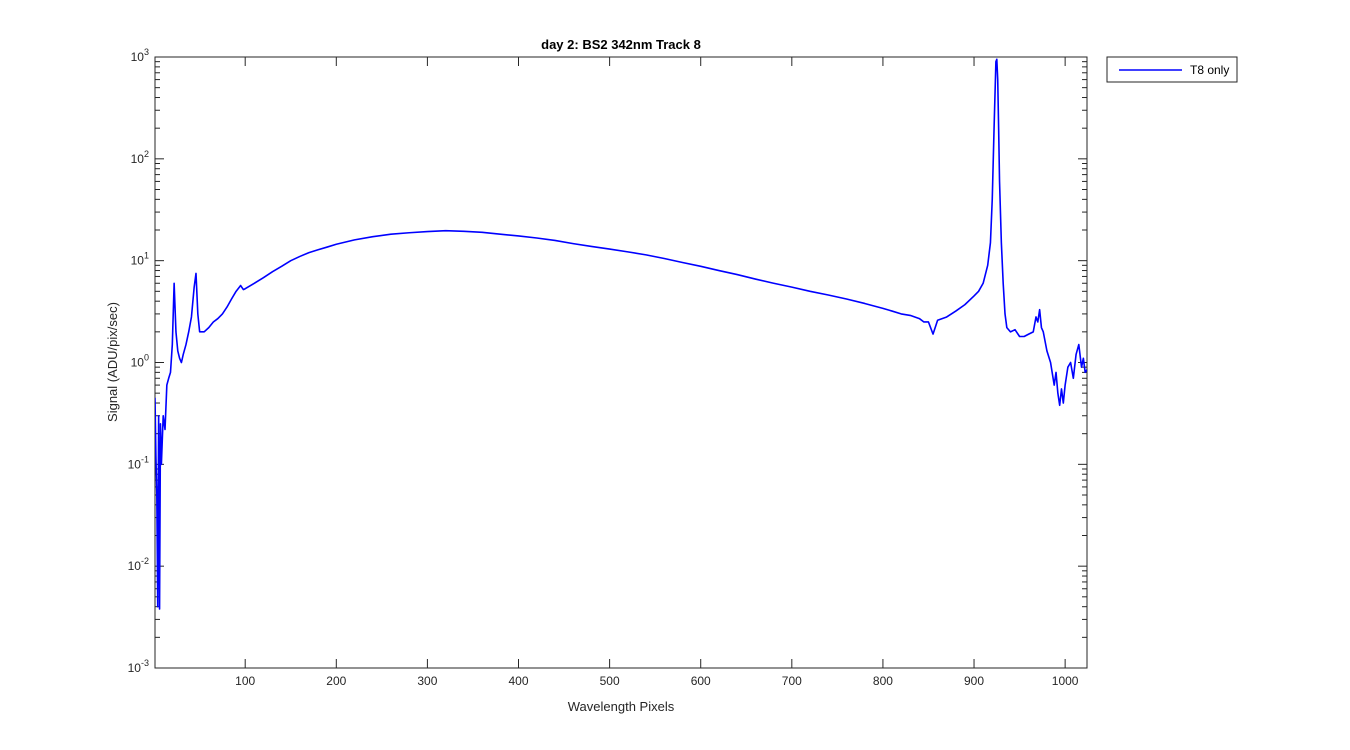 The image size is (1350, 750). What do you see at coordinates (245, 681) in the screenshot?
I see `x-tick-label: 100` at bounding box center [245, 681].